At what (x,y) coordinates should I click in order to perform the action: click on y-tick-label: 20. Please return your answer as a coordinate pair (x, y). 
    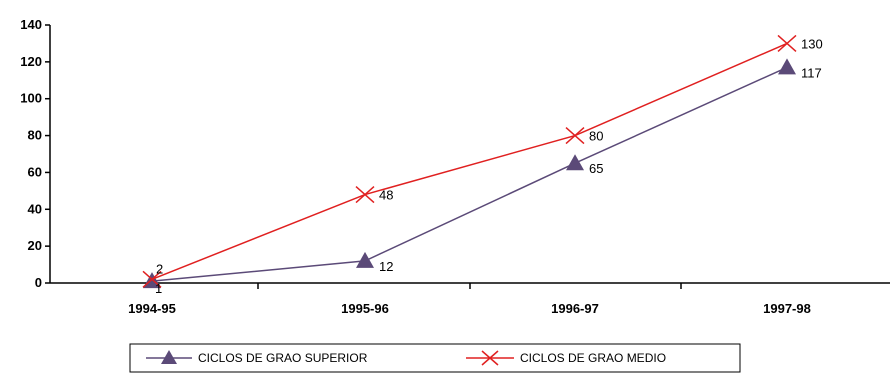
    Looking at the image, I should click on (35, 245).